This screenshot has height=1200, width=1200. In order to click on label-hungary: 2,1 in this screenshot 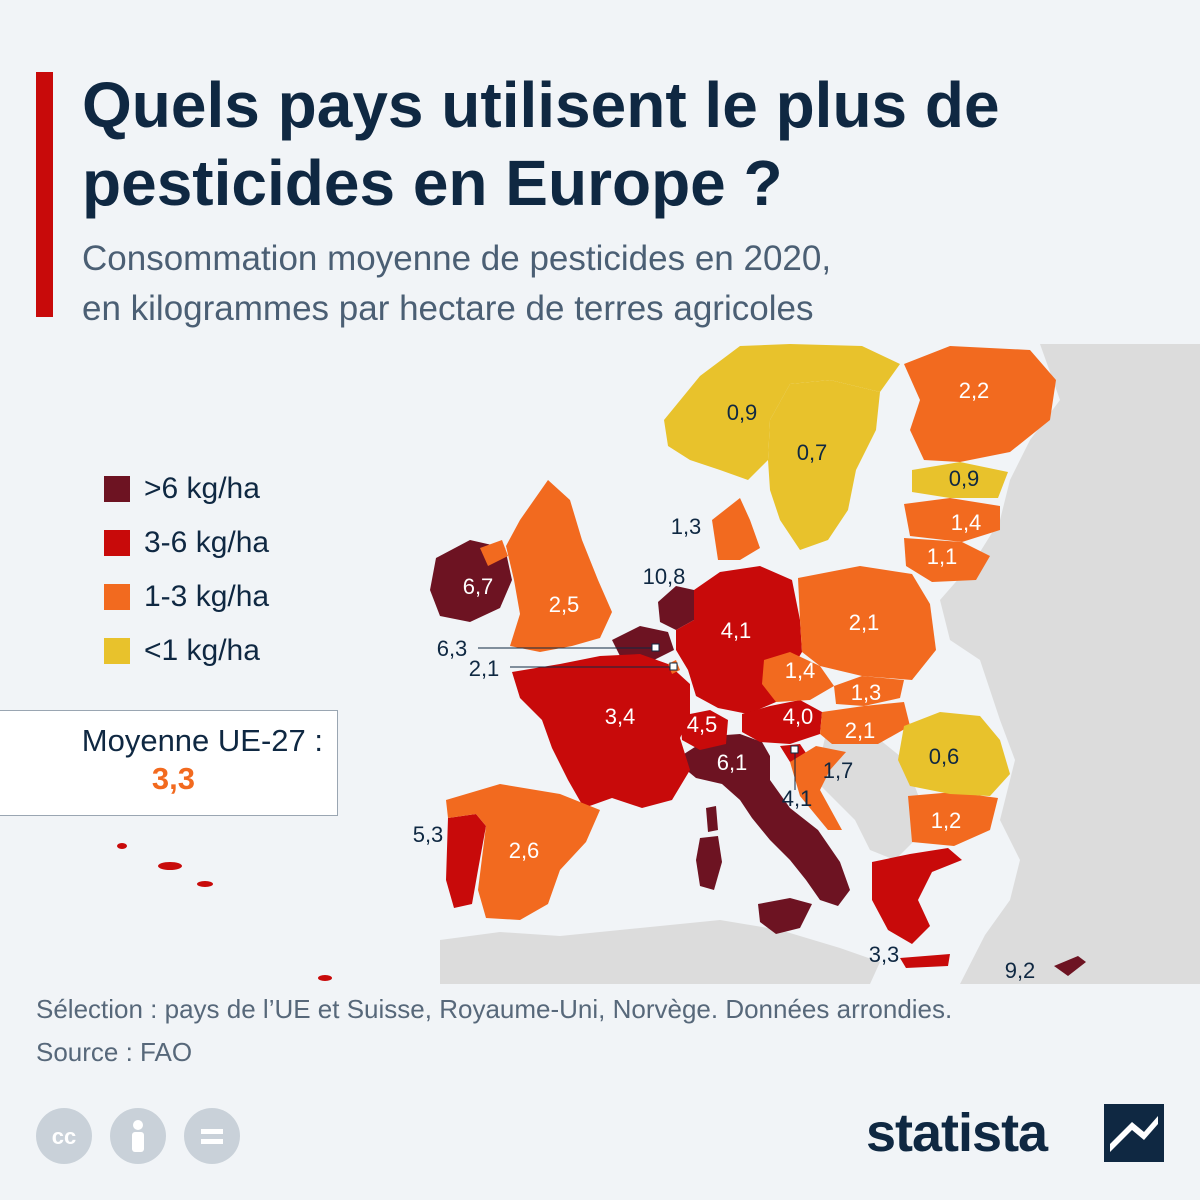, I will do `click(860, 730)`.